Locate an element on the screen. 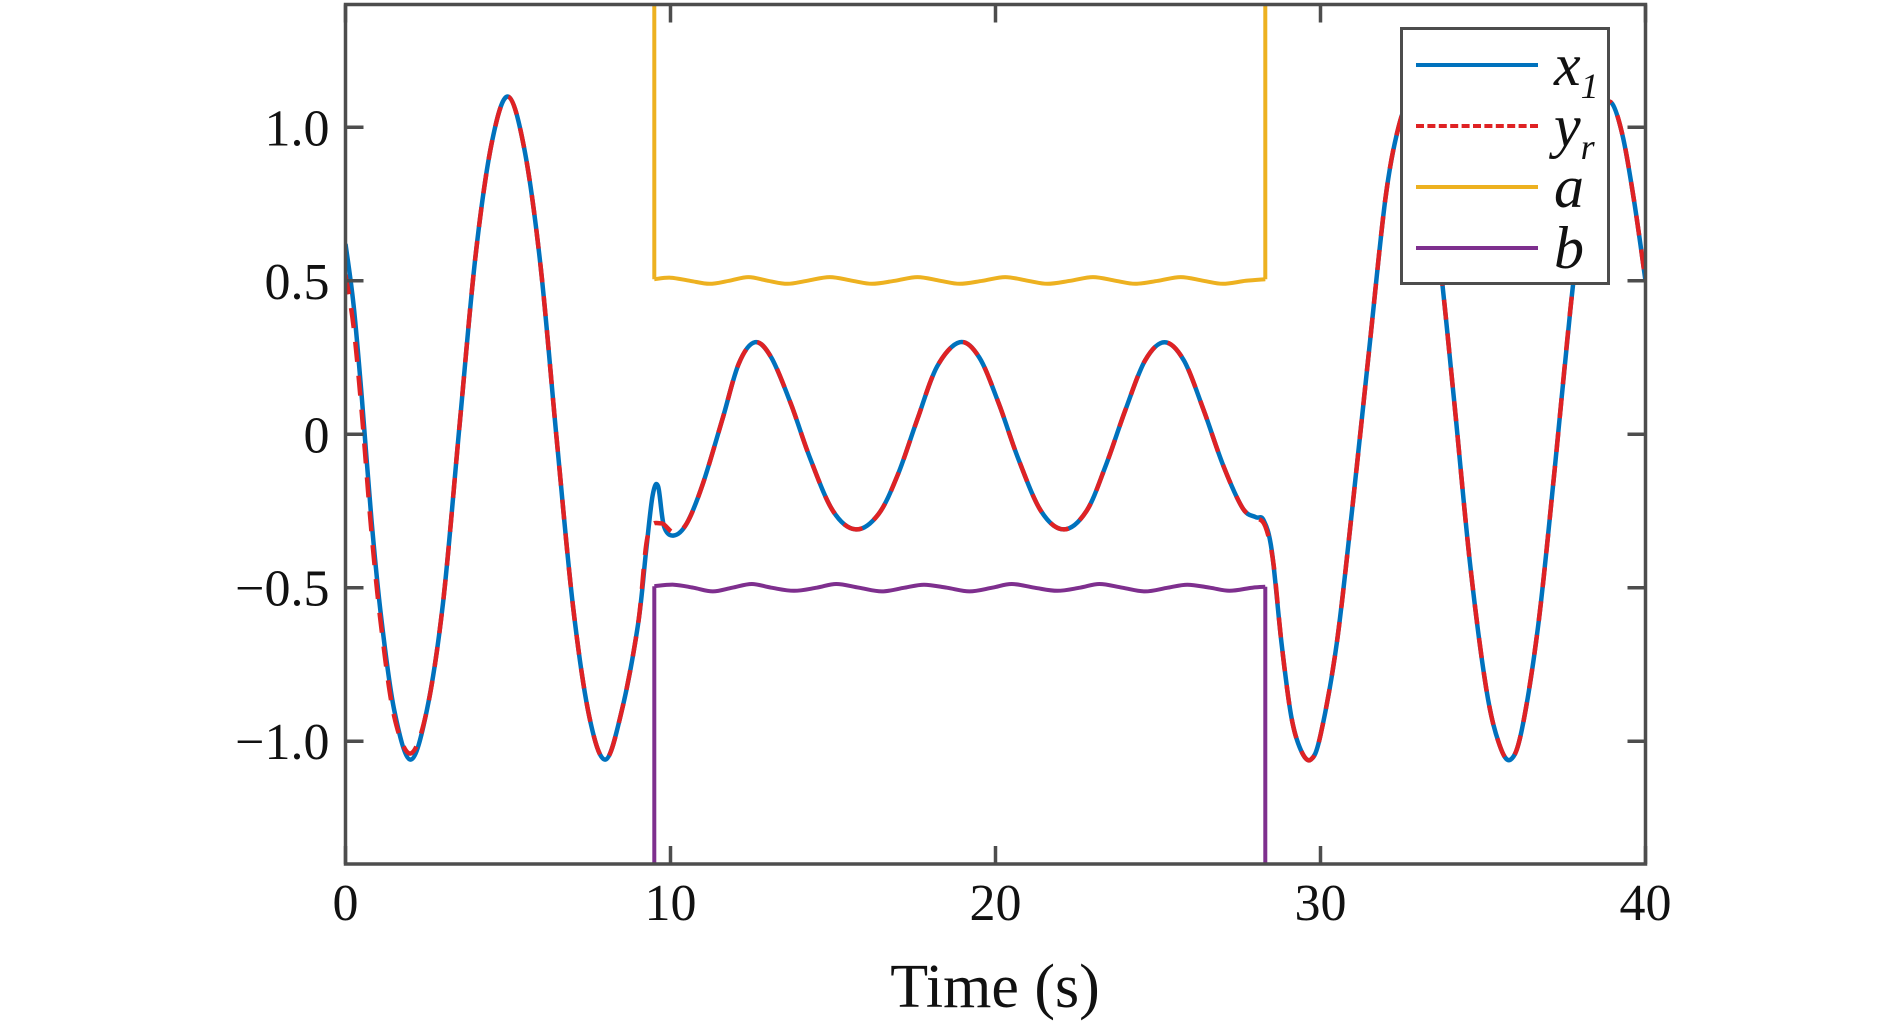  legend-item-a: a is located at coordinates (1505, 186).